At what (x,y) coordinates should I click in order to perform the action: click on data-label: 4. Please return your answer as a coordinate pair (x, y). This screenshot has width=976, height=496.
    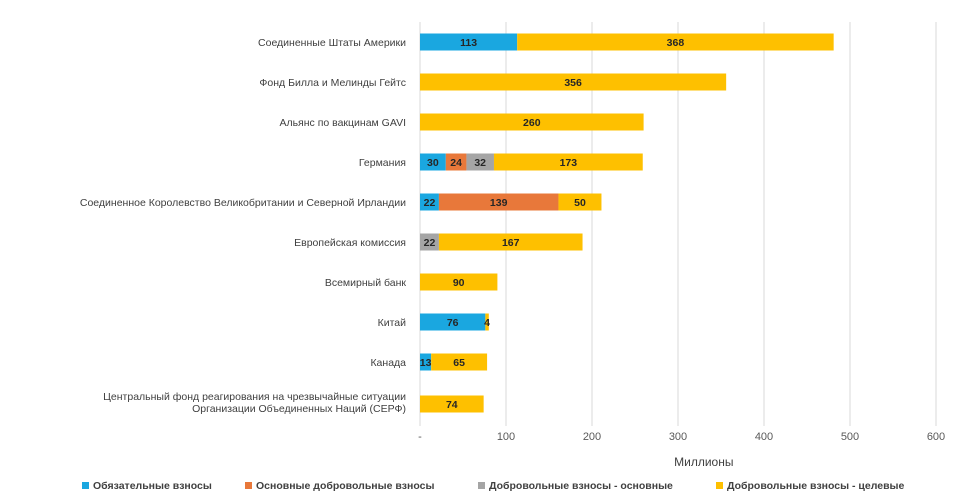
    Looking at the image, I should click on (487, 323).